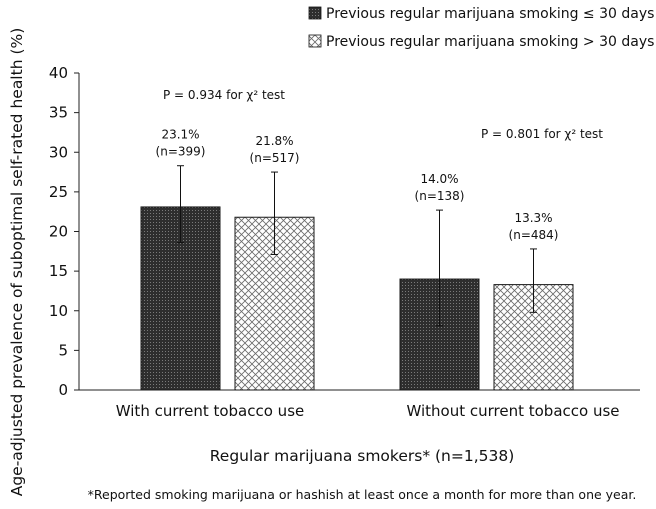  I want to click on y-tick-label: 35, so click(58, 113).